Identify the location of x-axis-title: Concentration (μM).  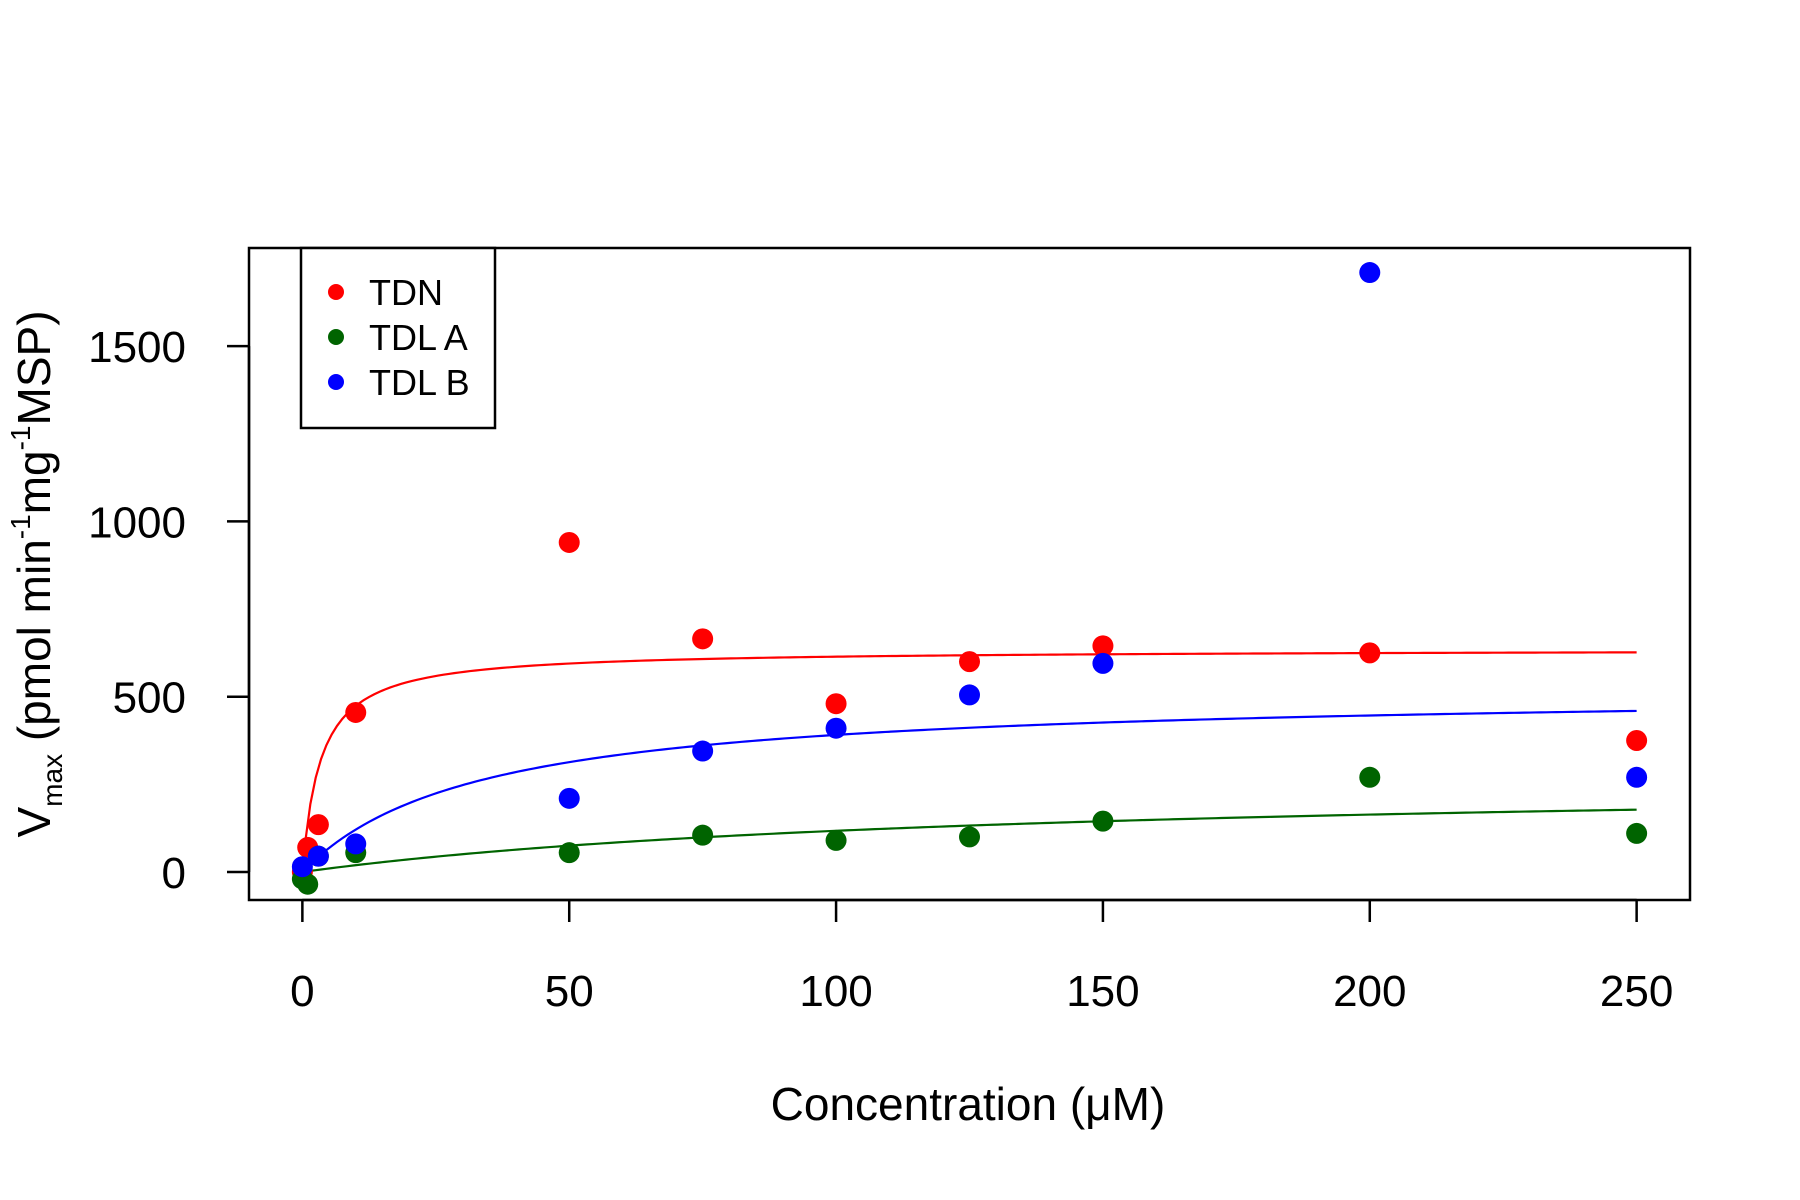
(968, 1104).